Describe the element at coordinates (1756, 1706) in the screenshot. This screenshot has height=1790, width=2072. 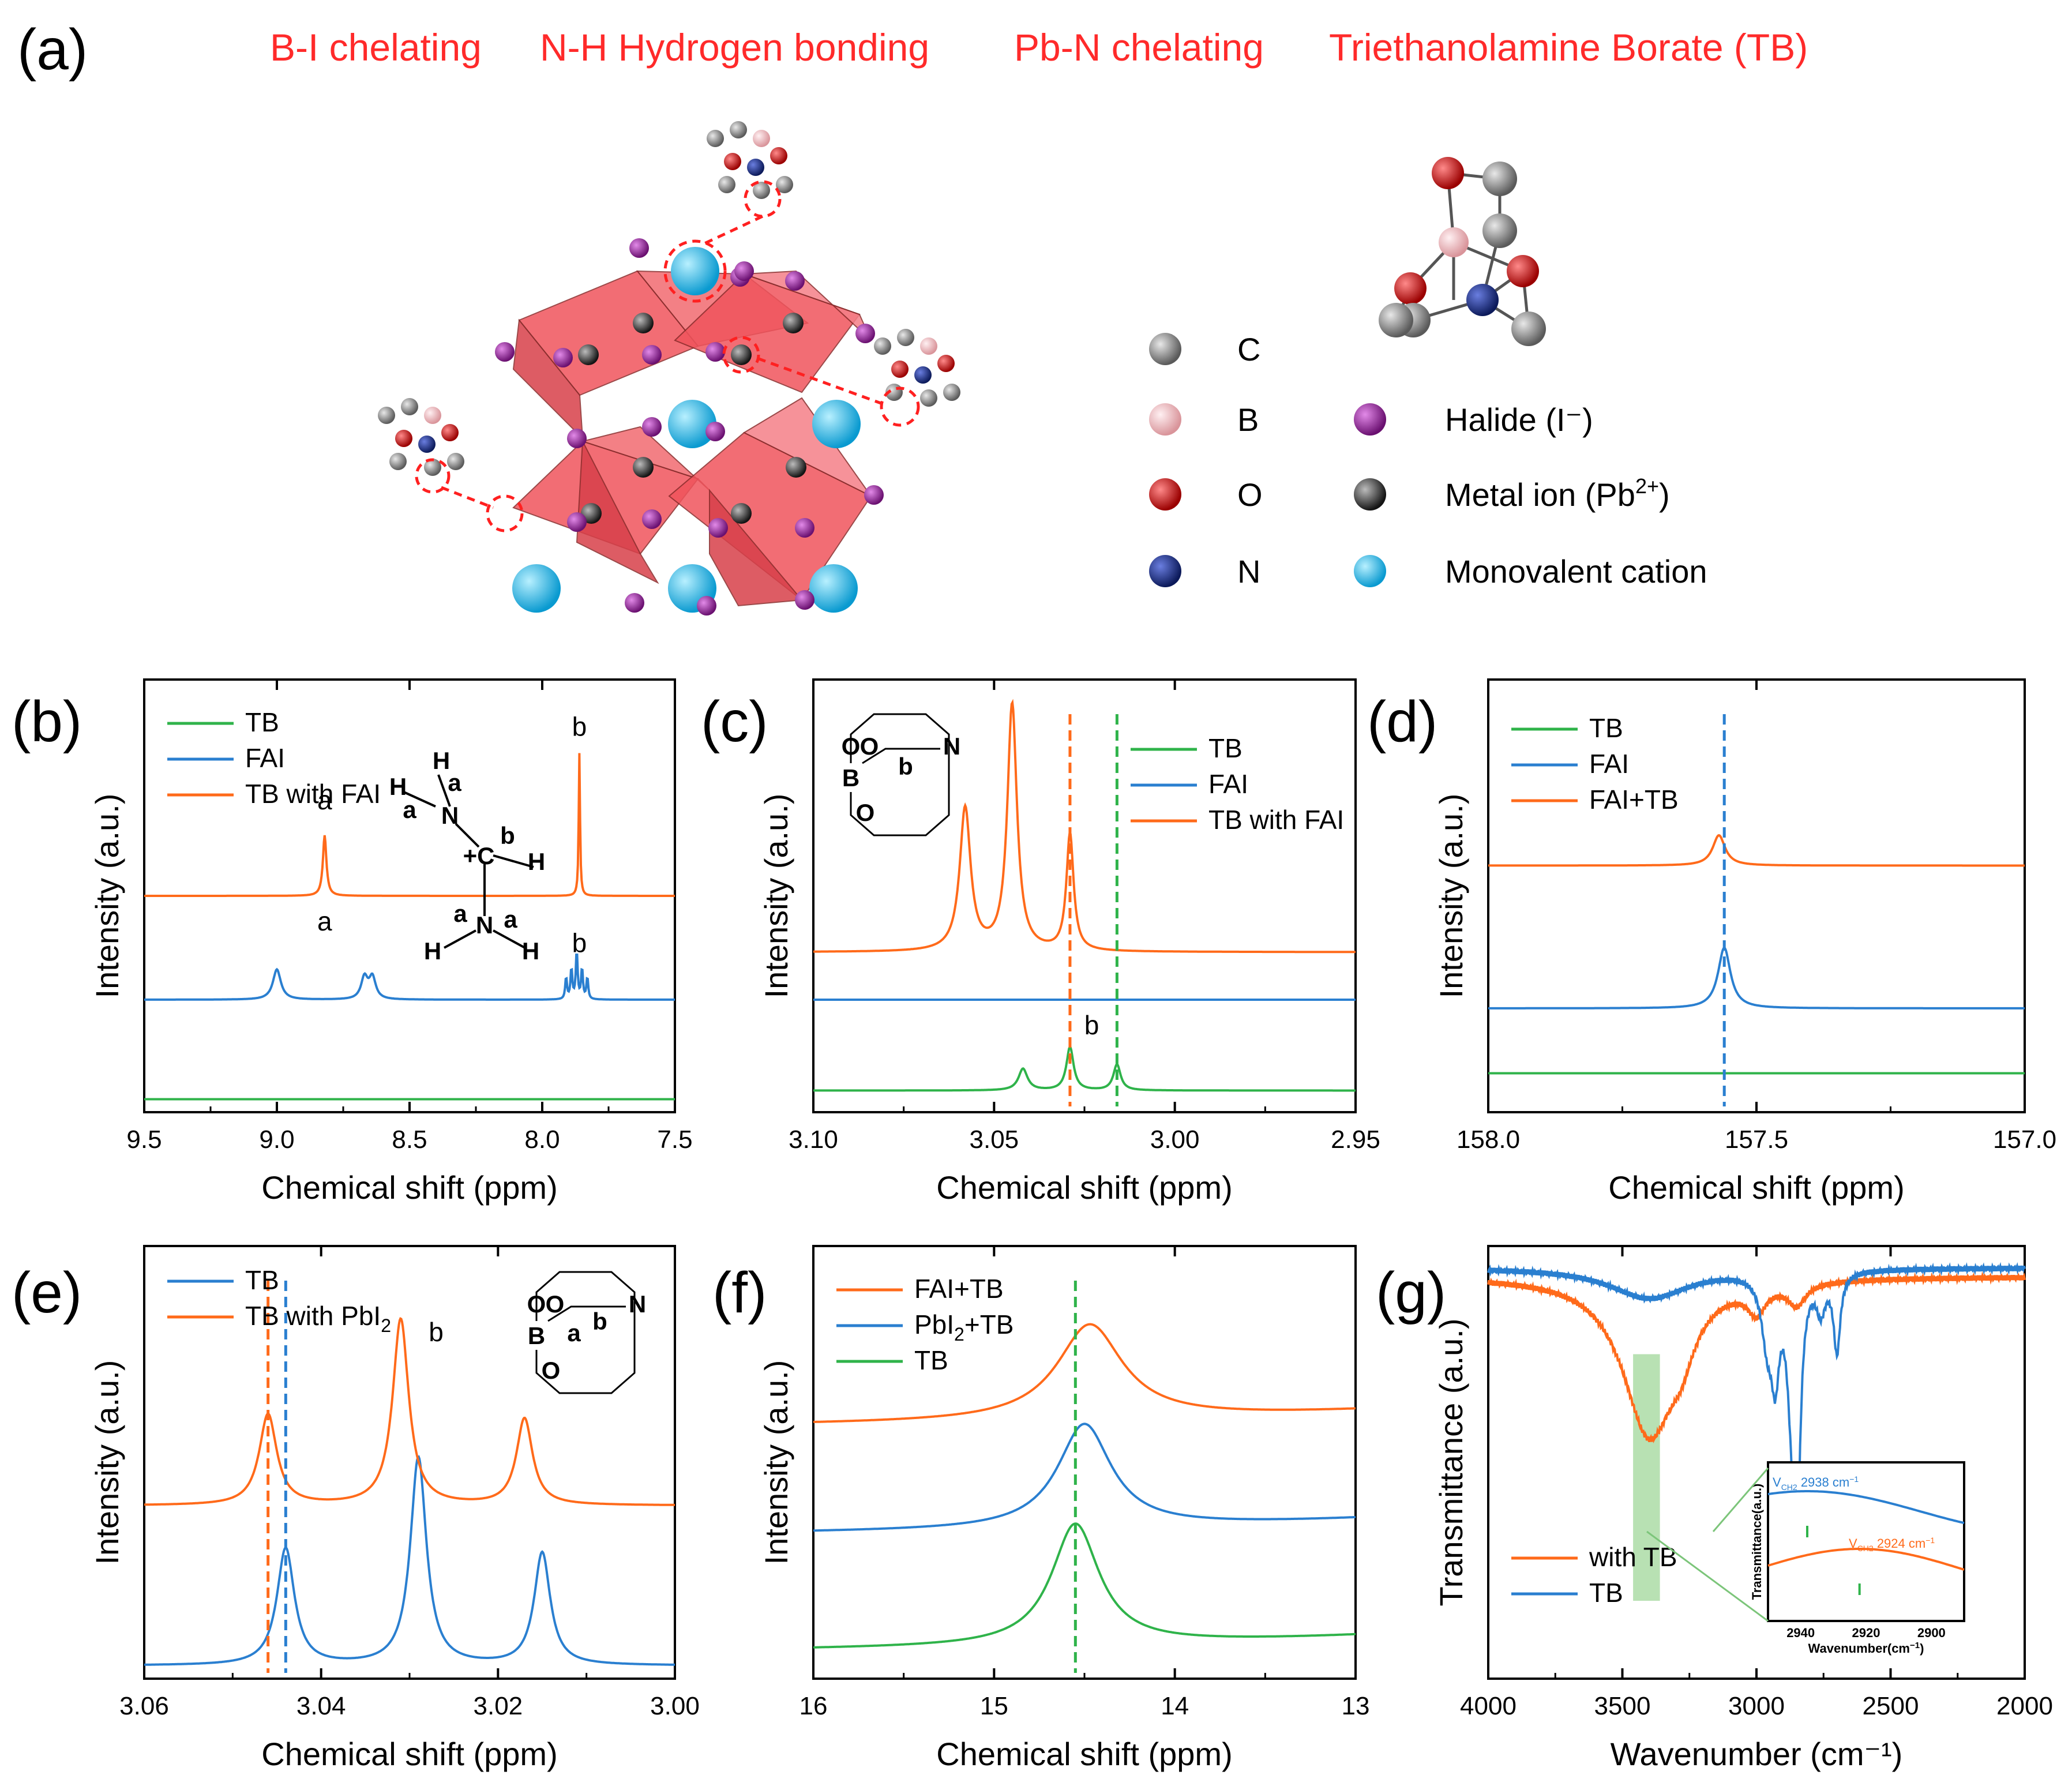
I see `x-tick-label: 3000` at that location.